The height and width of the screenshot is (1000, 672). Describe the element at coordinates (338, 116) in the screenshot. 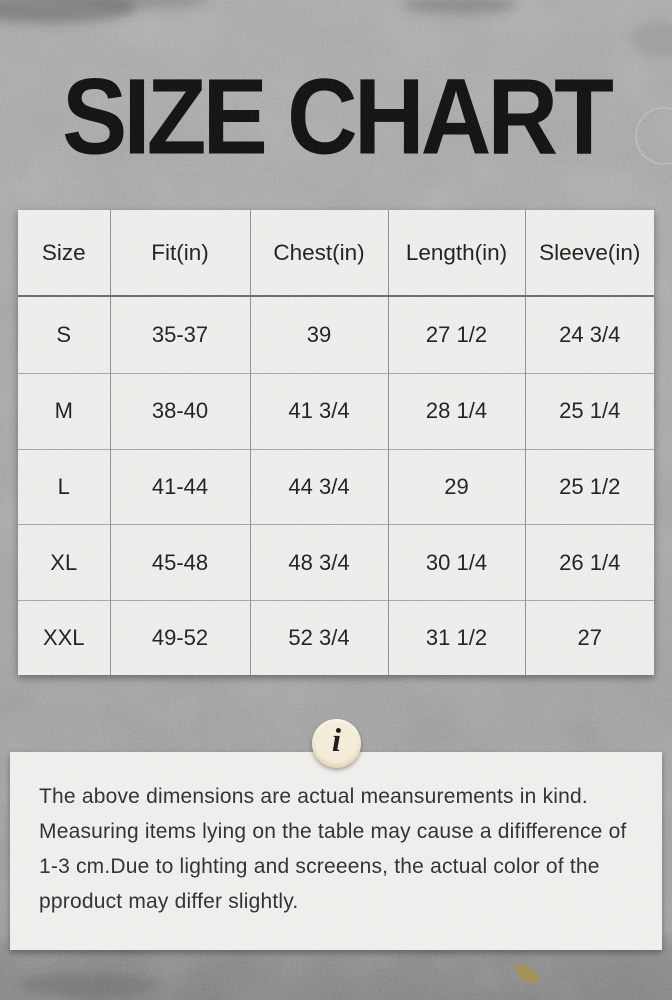

I see `page-title: SIZE CHART` at that location.